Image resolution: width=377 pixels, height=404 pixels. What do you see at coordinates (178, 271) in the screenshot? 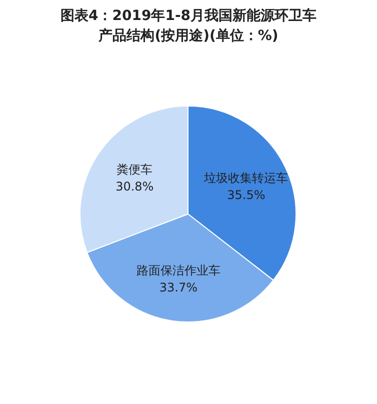
I see `slice-label: 路面保洁作业车` at bounding box center [178, 271].